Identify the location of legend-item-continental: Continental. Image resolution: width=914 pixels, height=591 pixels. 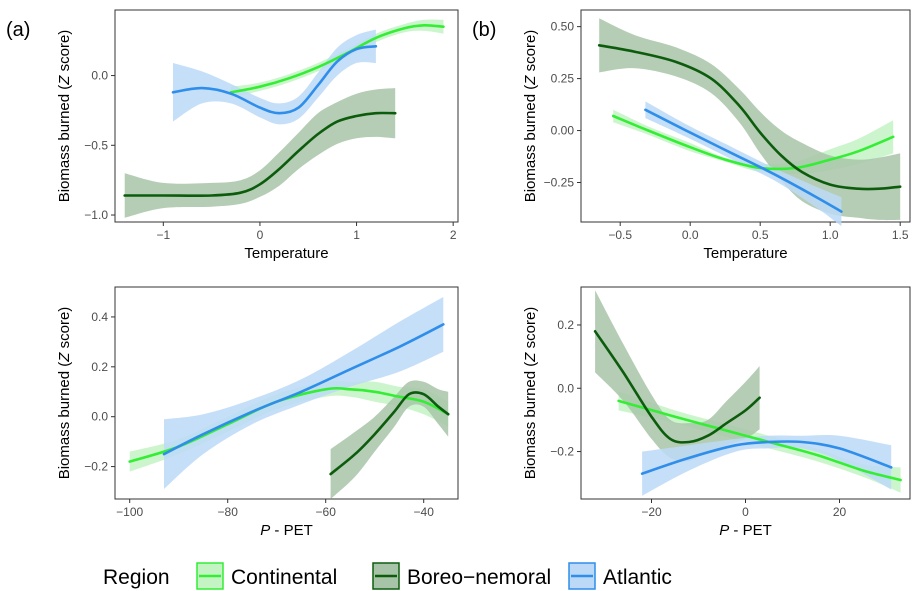
(266, 576).